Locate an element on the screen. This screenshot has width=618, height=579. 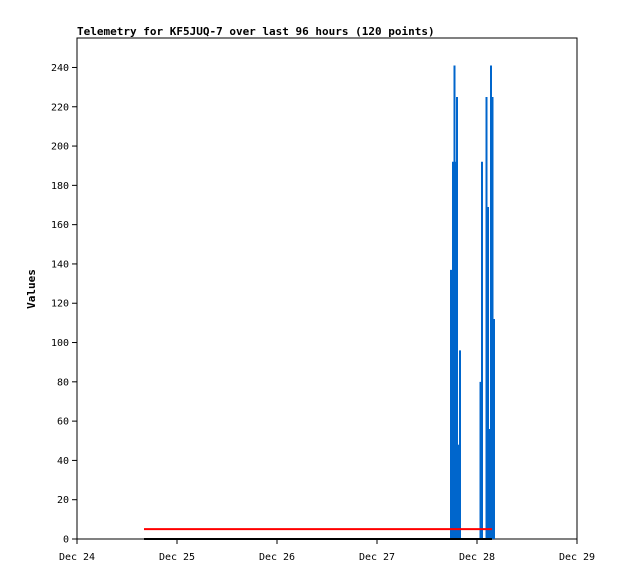
y-tick-label: 220 is located at coordinates (60, 107).